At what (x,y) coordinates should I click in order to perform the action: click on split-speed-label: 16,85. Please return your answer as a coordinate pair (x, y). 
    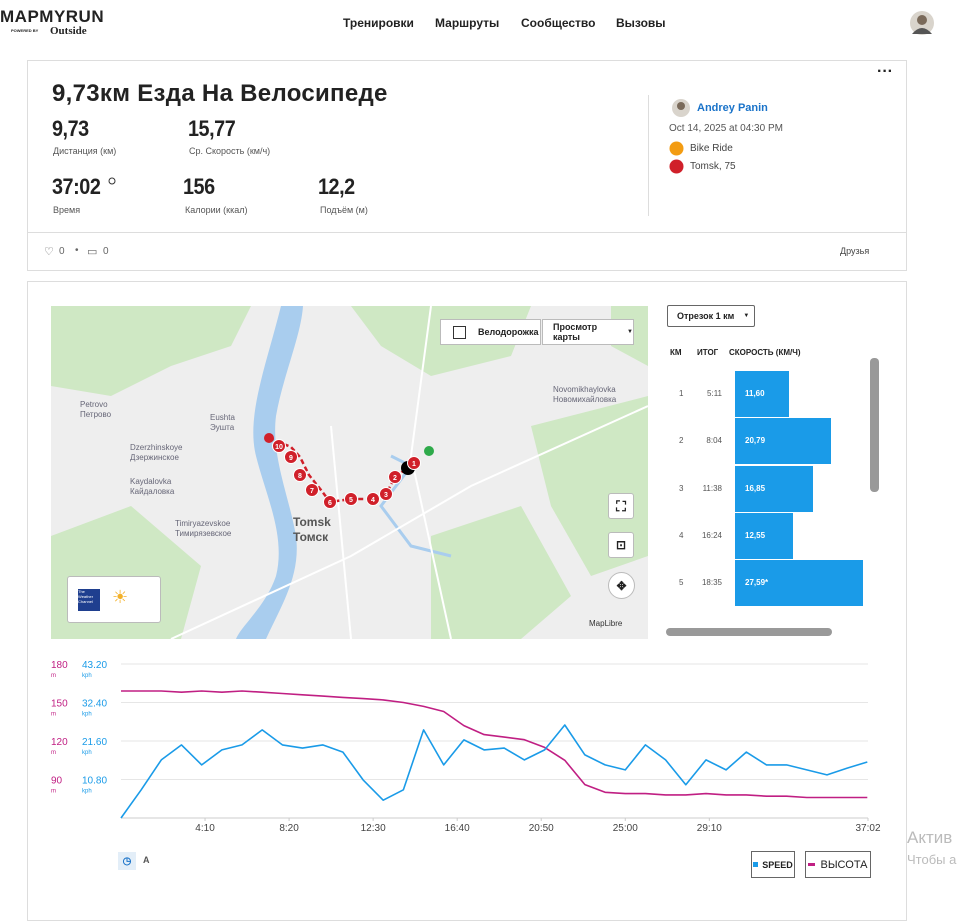
    Looking at the image, I should click on (755, 488).